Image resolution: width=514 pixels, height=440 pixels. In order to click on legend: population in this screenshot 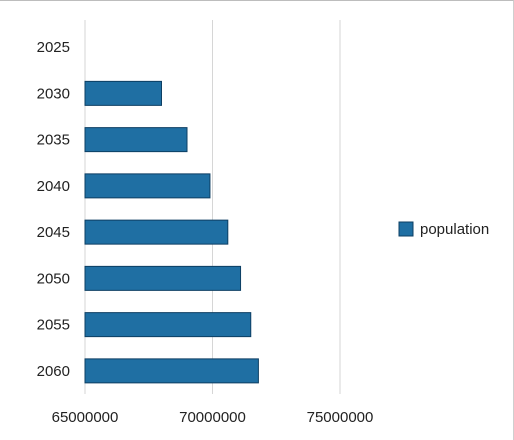, I will do `click(443, 229)`.